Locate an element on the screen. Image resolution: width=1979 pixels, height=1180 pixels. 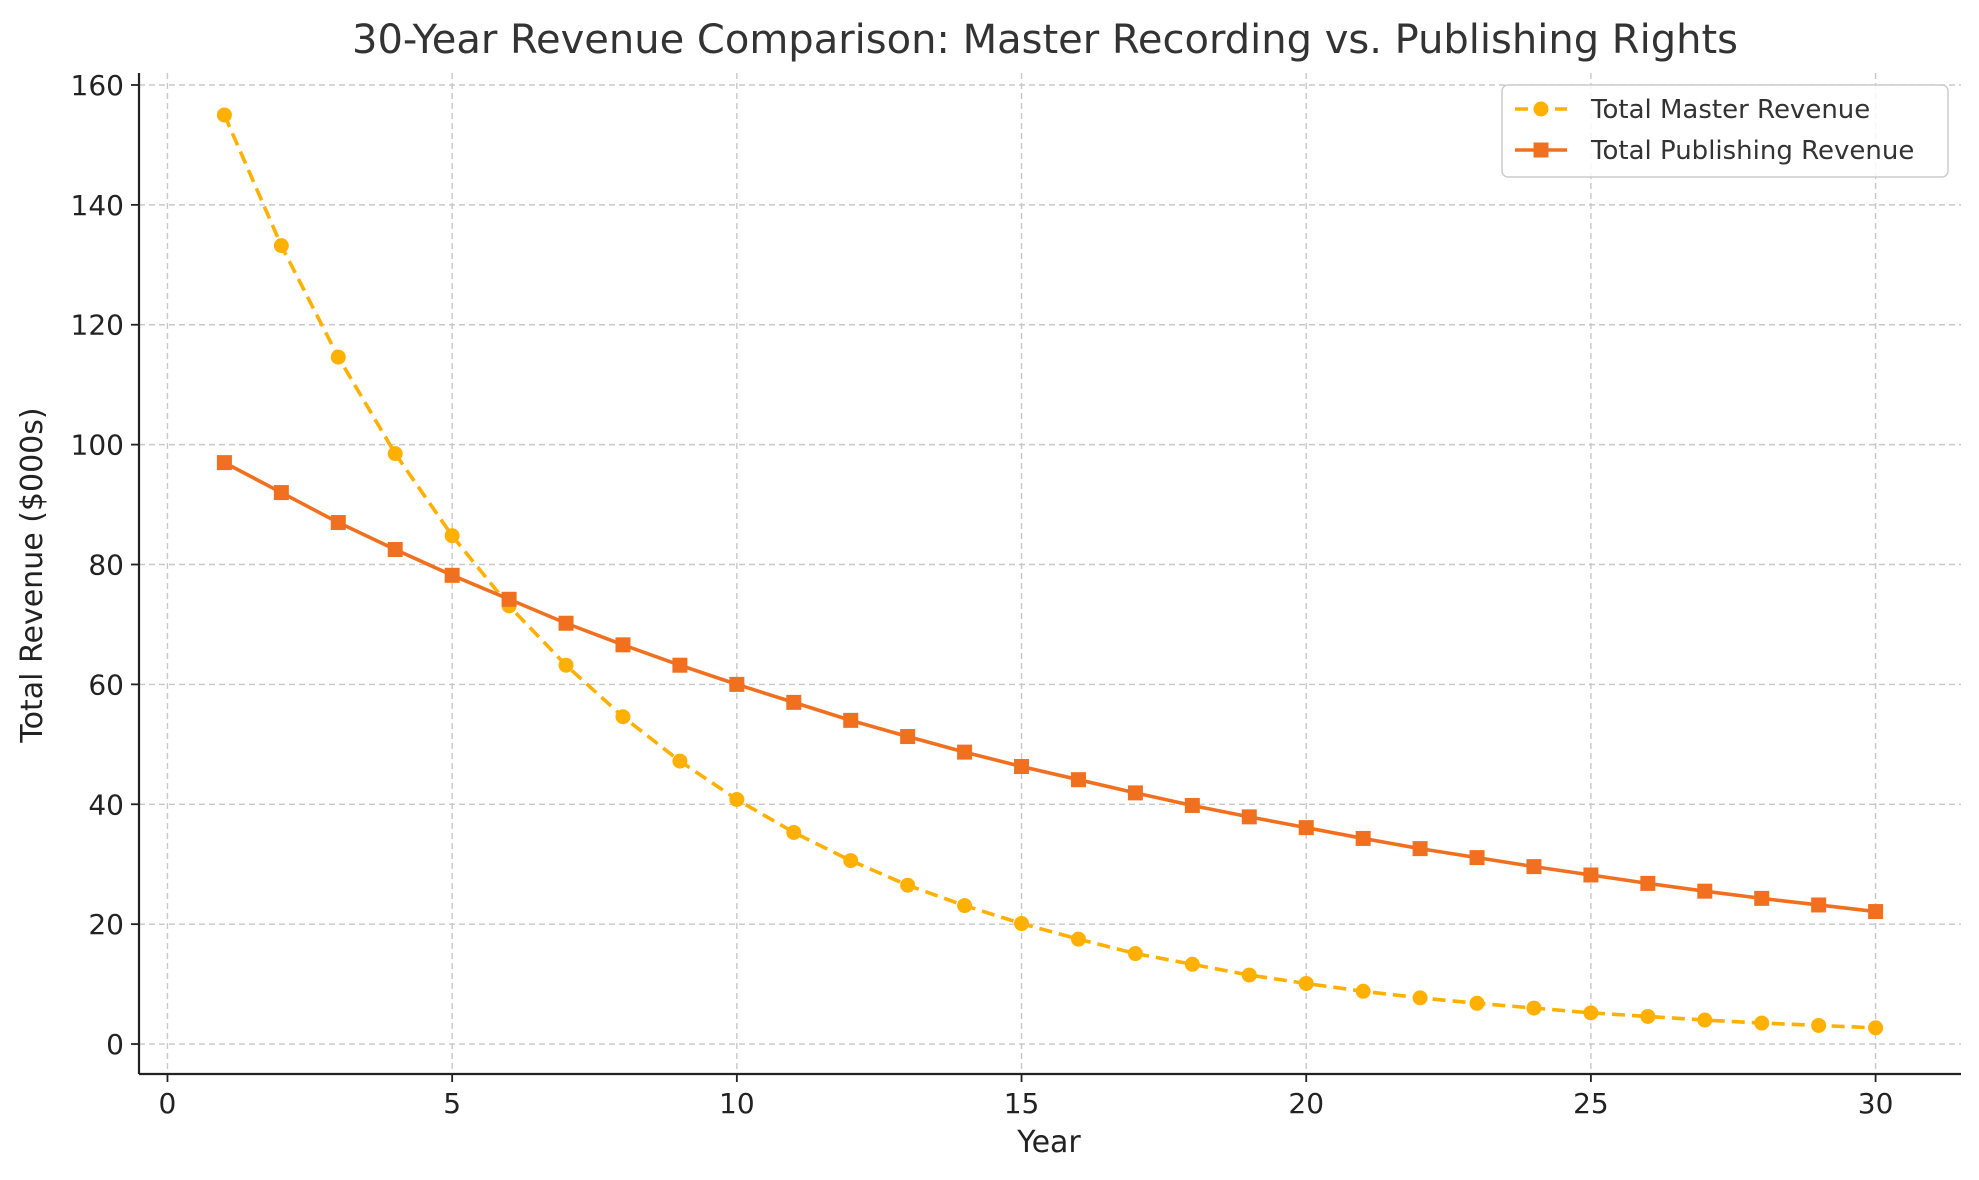
legend-item: Total Master Revenue is located at coordinates (1692, 110).